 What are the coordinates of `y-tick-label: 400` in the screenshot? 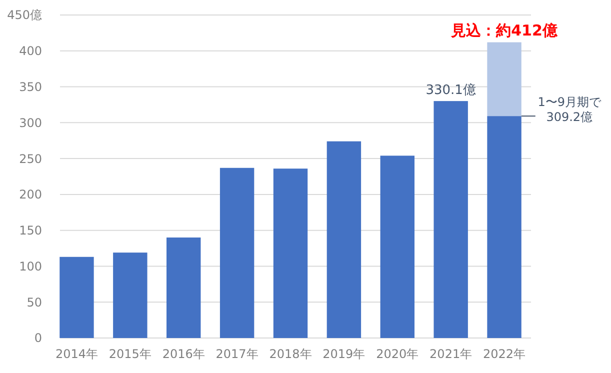 It's located at (30, 51).